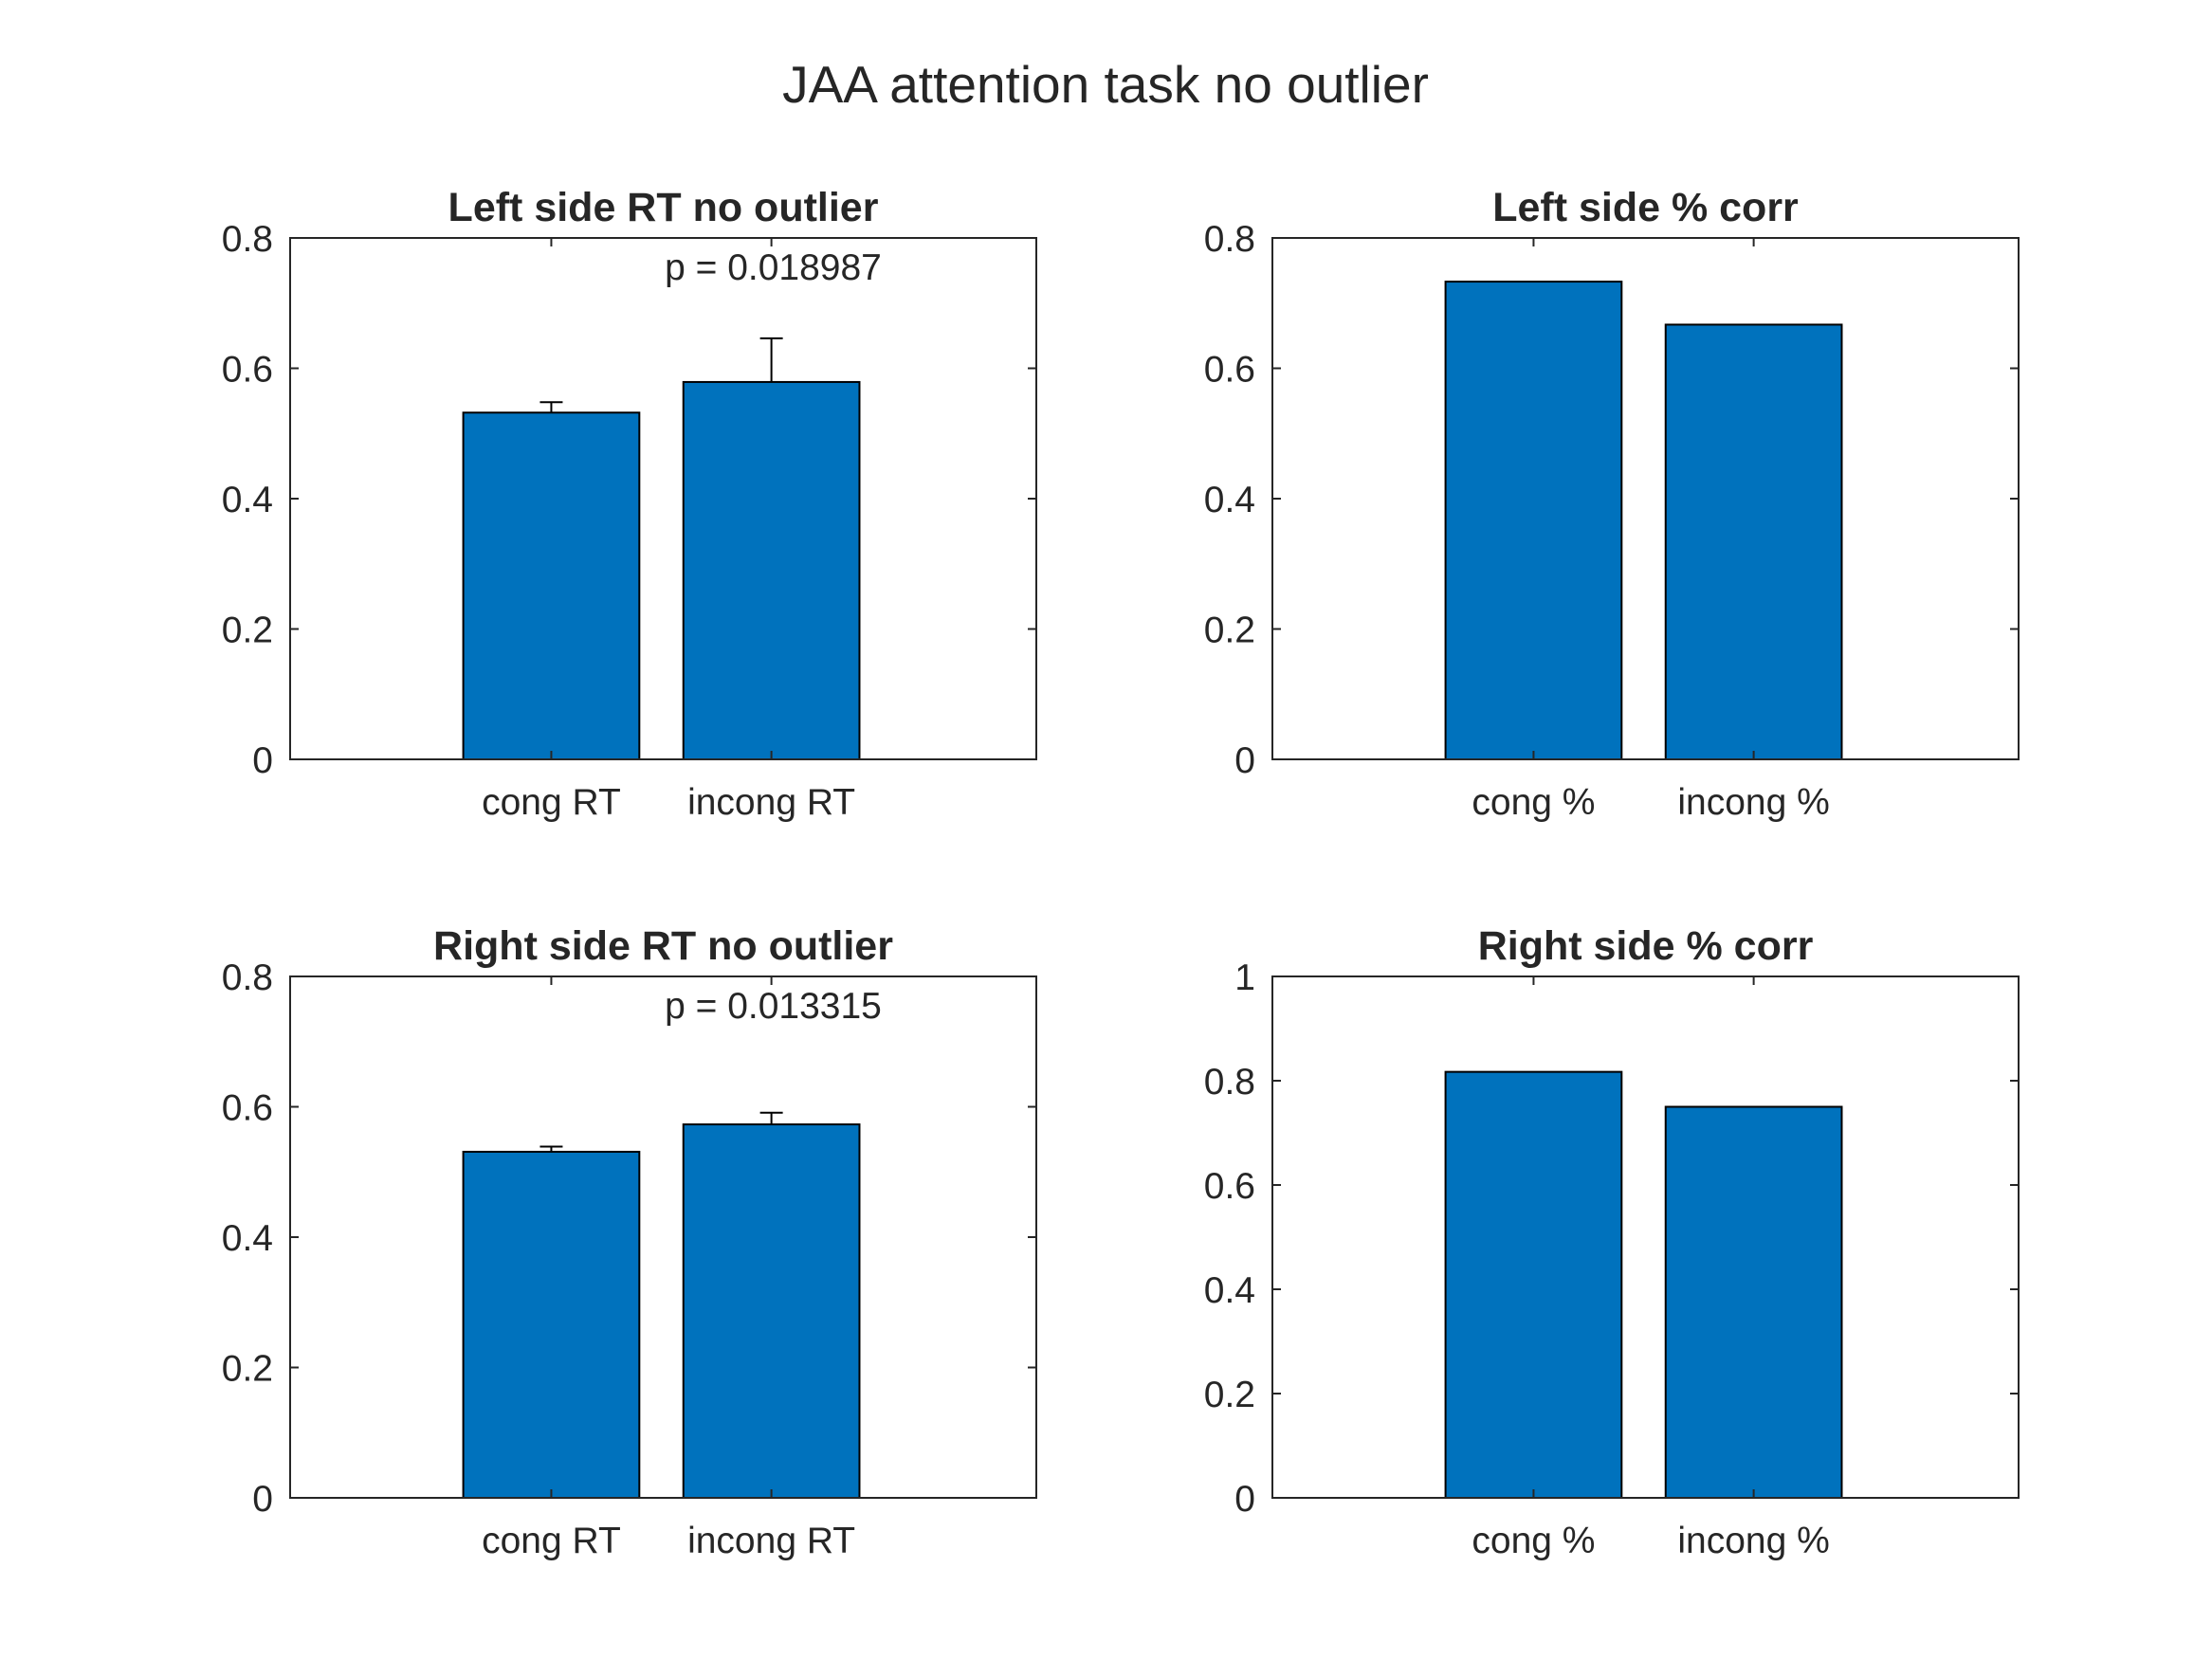 This screenshot has width=2212, height=1659. I want to click on figure-suptitle: JAA attention task no outlier, so click(1105, 84).